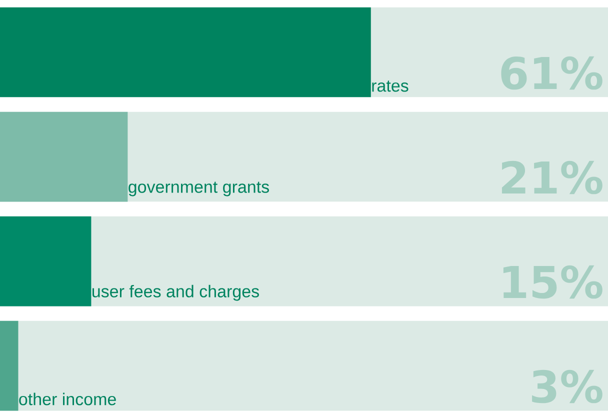 The width and height of the screenshot is (608, 418). What do you see at coordinates (67, 399) in the screenshot?
I see `y-tick-label: other income` at bounding box center [67, 399].